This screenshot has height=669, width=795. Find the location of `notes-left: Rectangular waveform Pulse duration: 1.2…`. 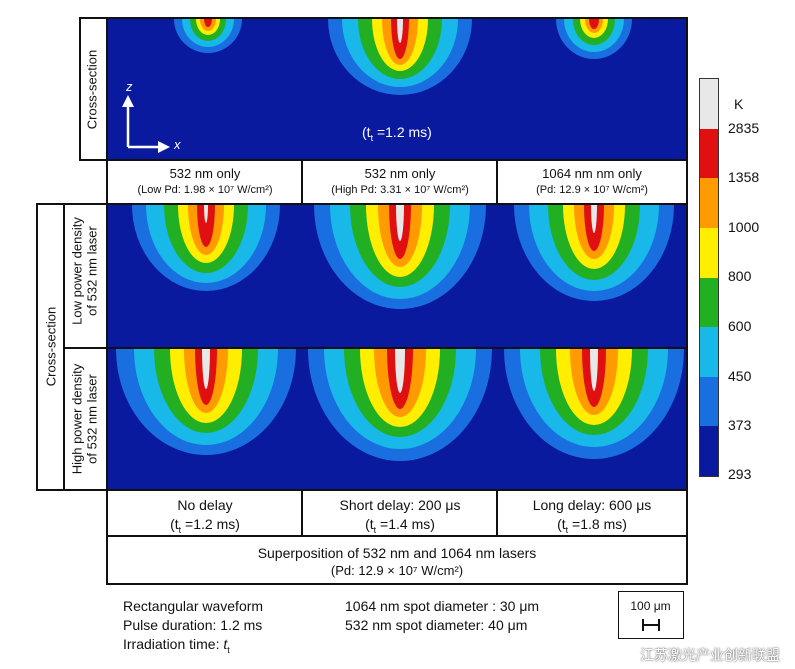

notes-left: Rectangular waveform Pulse duration: 1.2… is located at coordinates (193, 628).